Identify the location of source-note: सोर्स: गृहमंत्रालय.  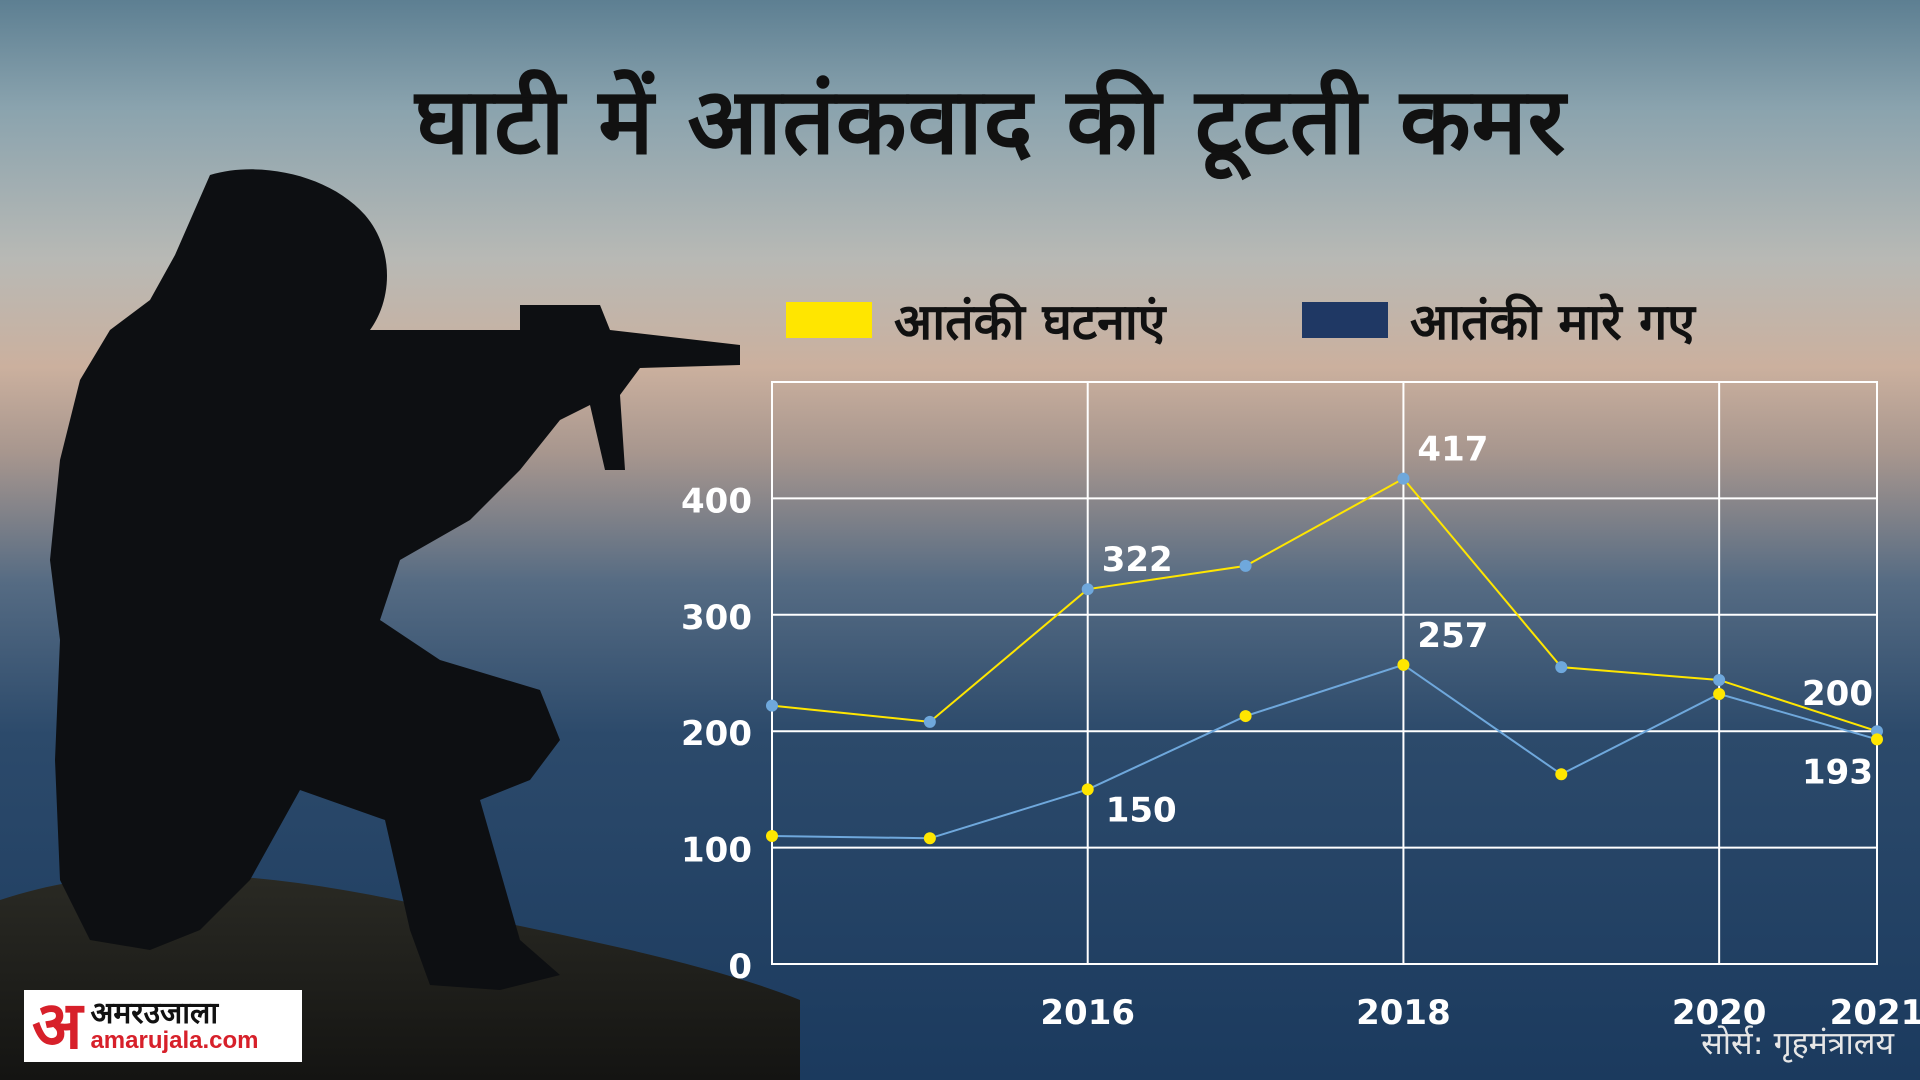
(1797, 1043).